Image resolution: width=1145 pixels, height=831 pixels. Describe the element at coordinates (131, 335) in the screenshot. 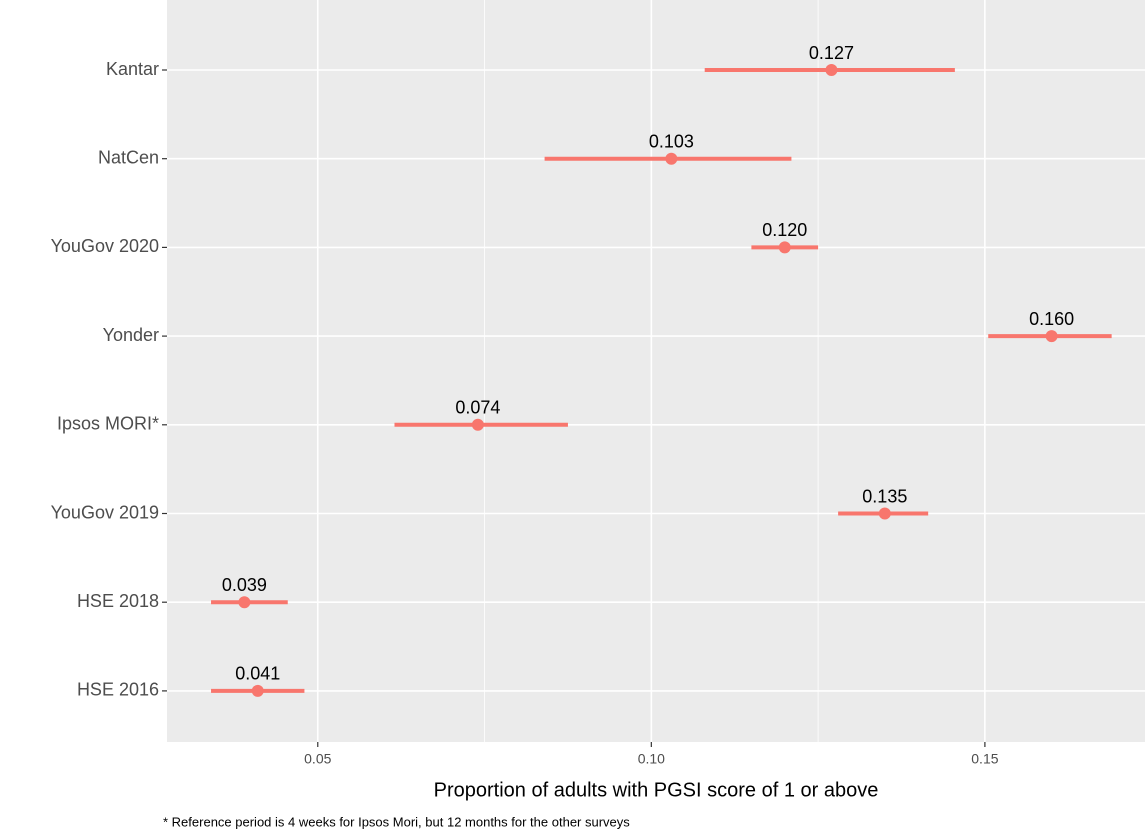

I see `y-tick-label: Yonder` at that location.